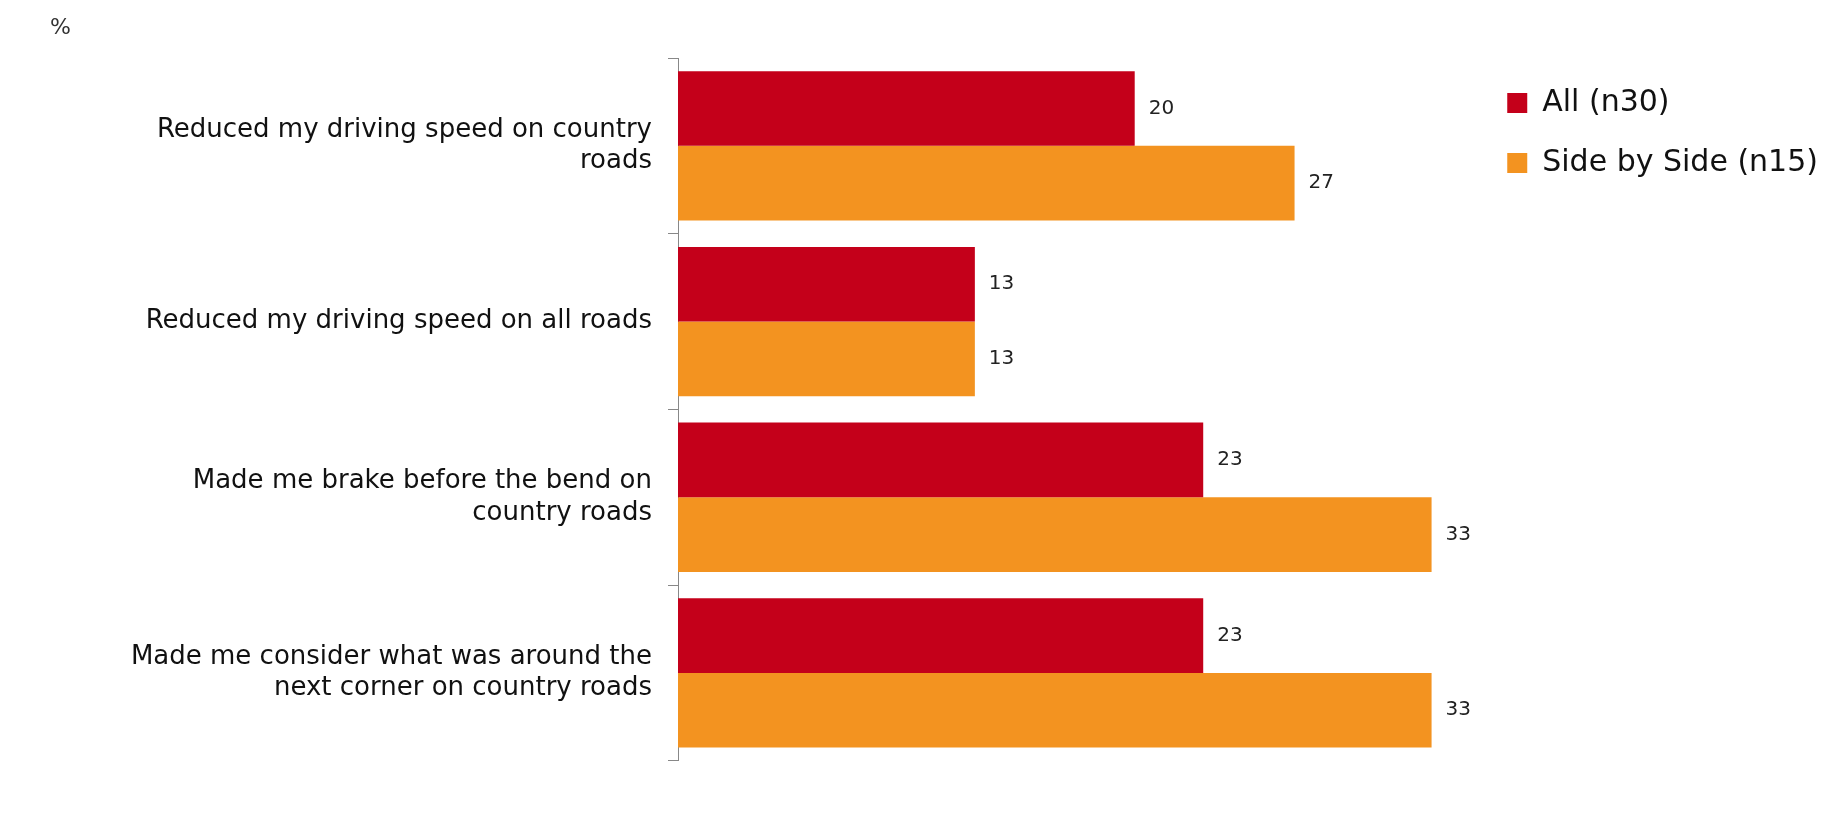 This screenshot has width=1848, height=818. I want to click on x-axis-title: %, so click(60, 26).